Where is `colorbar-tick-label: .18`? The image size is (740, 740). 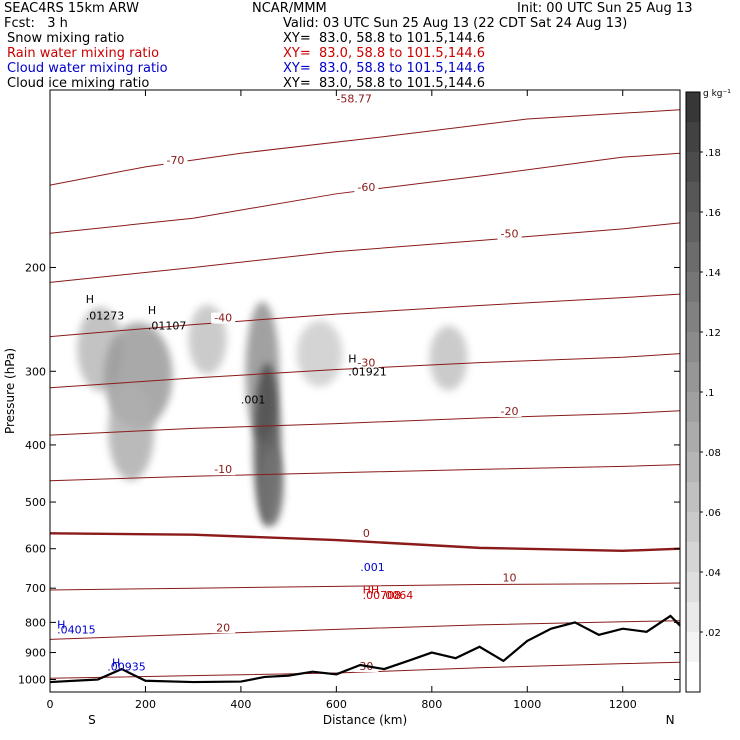
colorbar-tick-label: .18 is located at coordinates (713, 153).